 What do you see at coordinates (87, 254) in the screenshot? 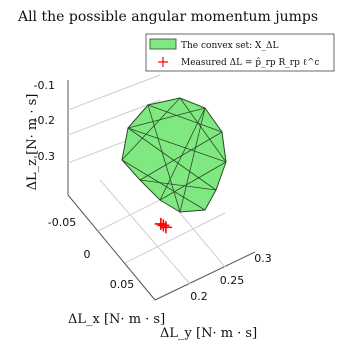
I see `x-tick-label: 0` at bounding box center [87, 254].